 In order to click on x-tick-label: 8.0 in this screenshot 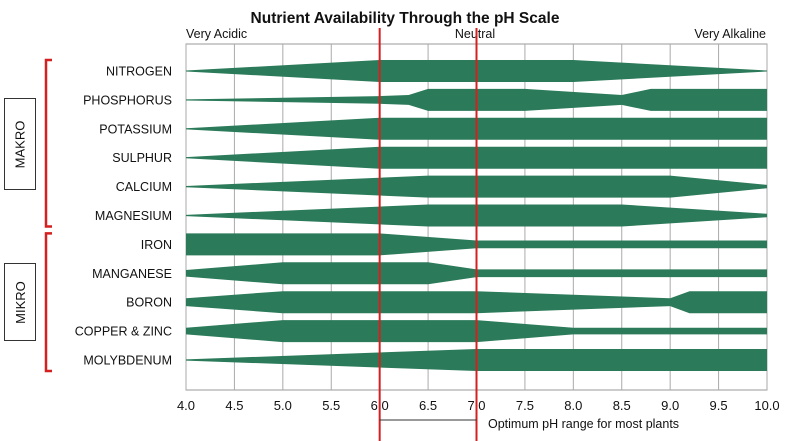, I will do `click(573, 405)`.